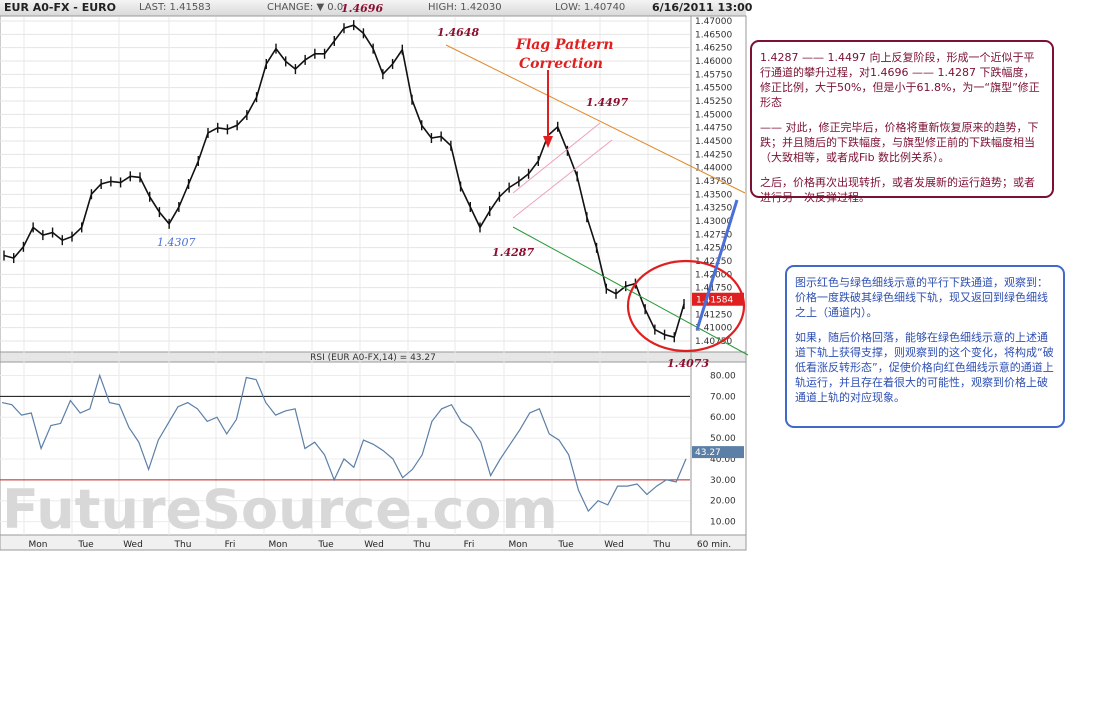 The image size is (1094, 704). I want to click on price-tick-label: 1.43750, so click(713, 182).